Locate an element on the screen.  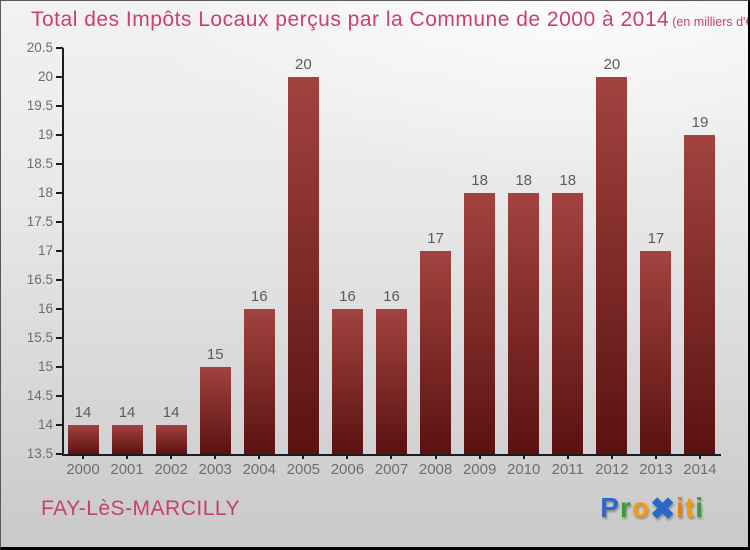
logo-letter-o: o is located at coordinates (640, 507).